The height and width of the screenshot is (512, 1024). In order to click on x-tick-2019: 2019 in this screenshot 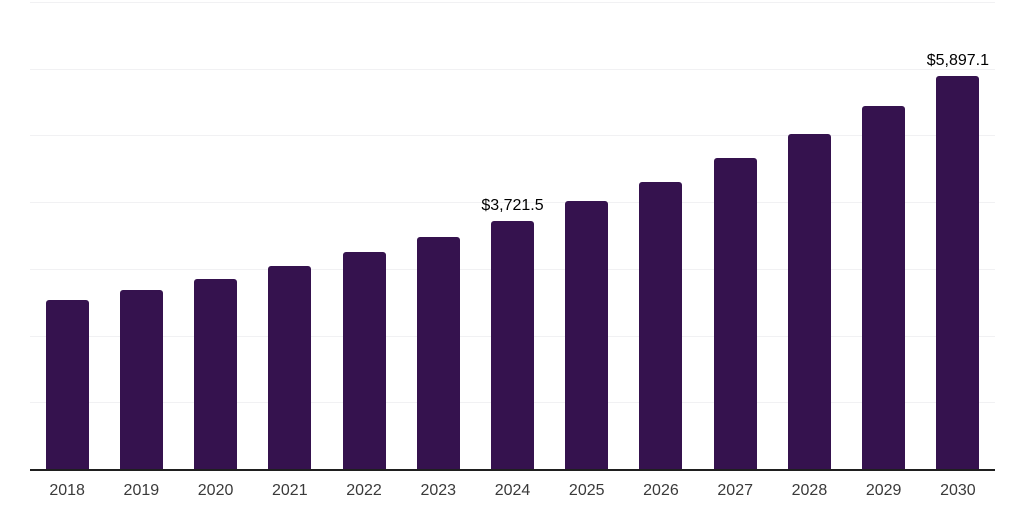, I will do `click(141, 490)`.